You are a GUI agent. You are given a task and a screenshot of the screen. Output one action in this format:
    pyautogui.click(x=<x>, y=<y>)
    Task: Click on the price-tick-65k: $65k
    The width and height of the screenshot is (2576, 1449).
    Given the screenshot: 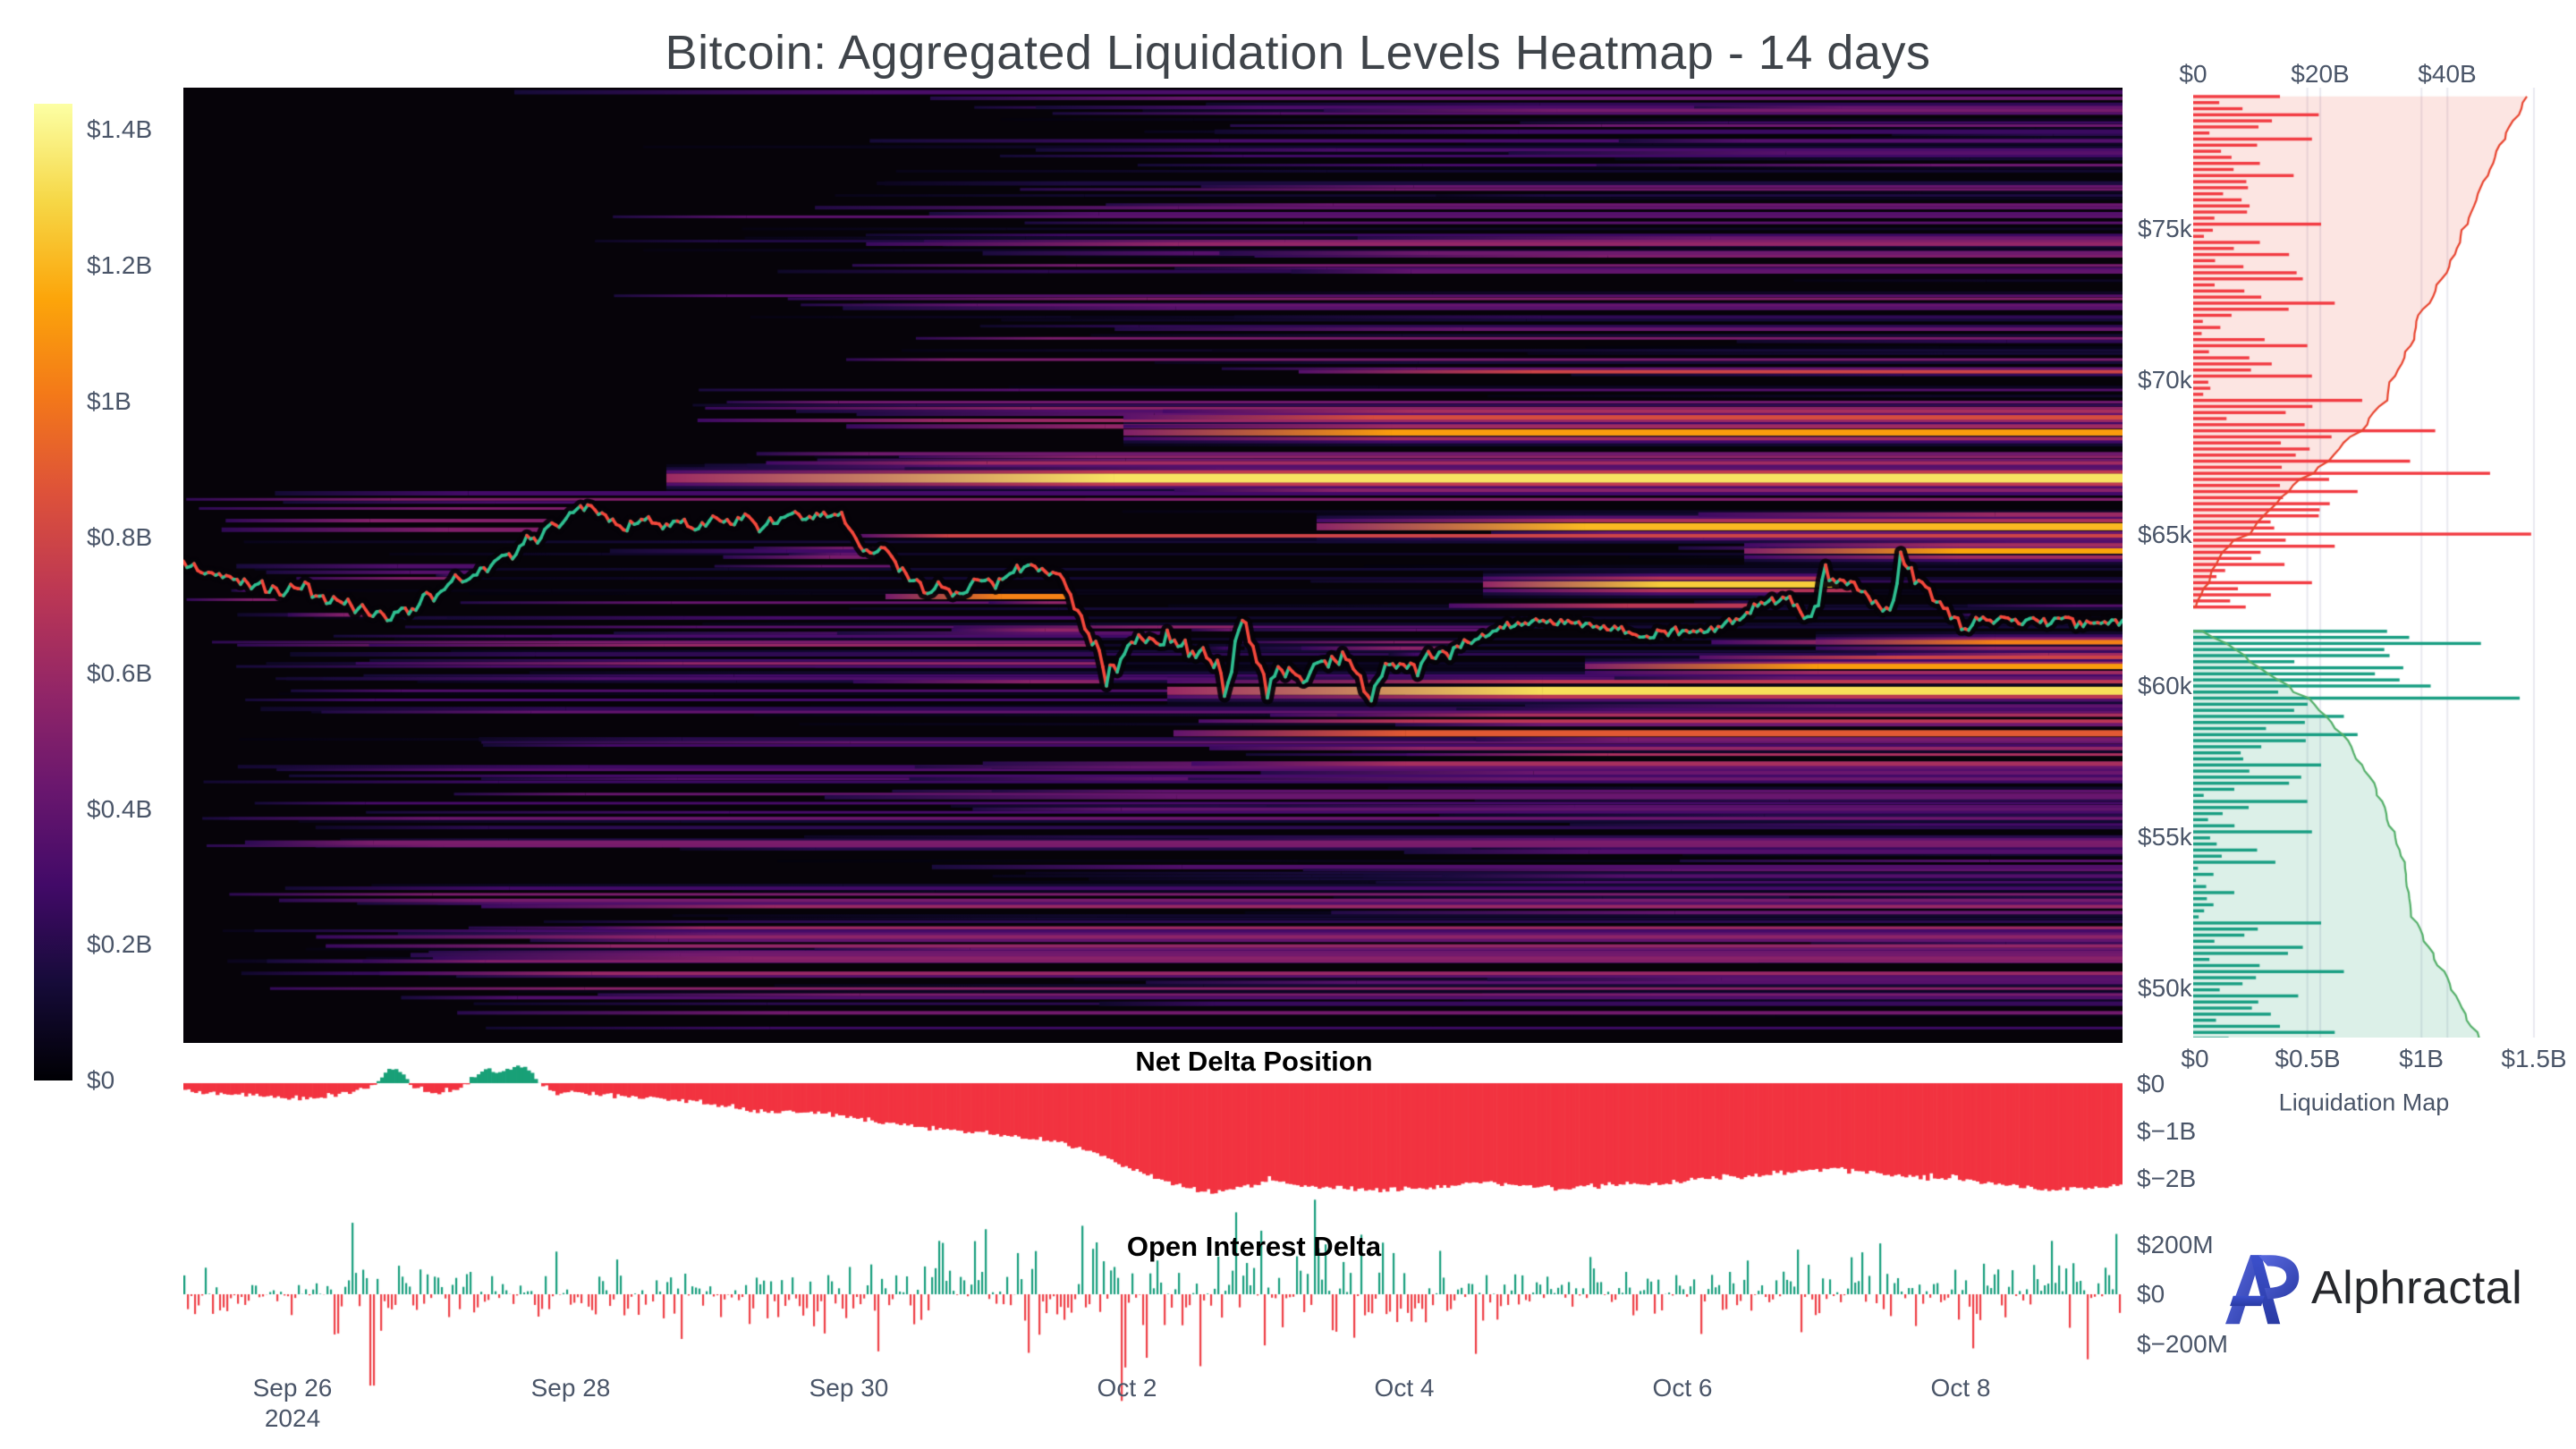 What is the action you would take?
    pyautogui.click(x=2165, y=534)
    